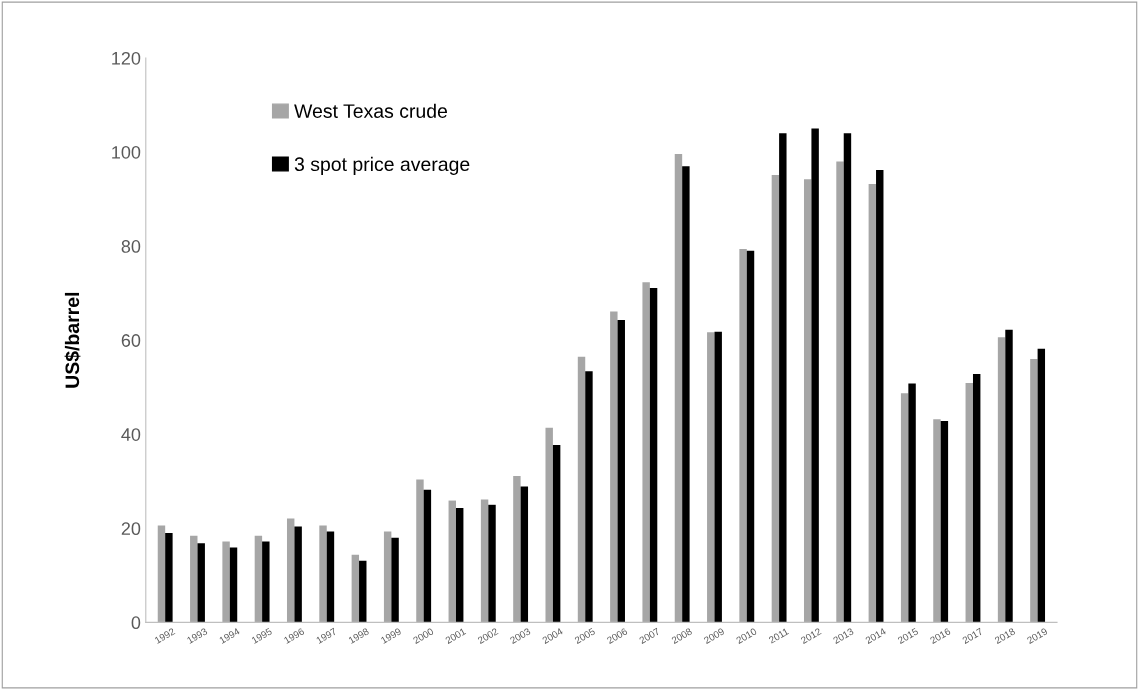 This screenshot has width=1139, height=690. I want to click on x-tick-label: 2006, so click(617, 635).